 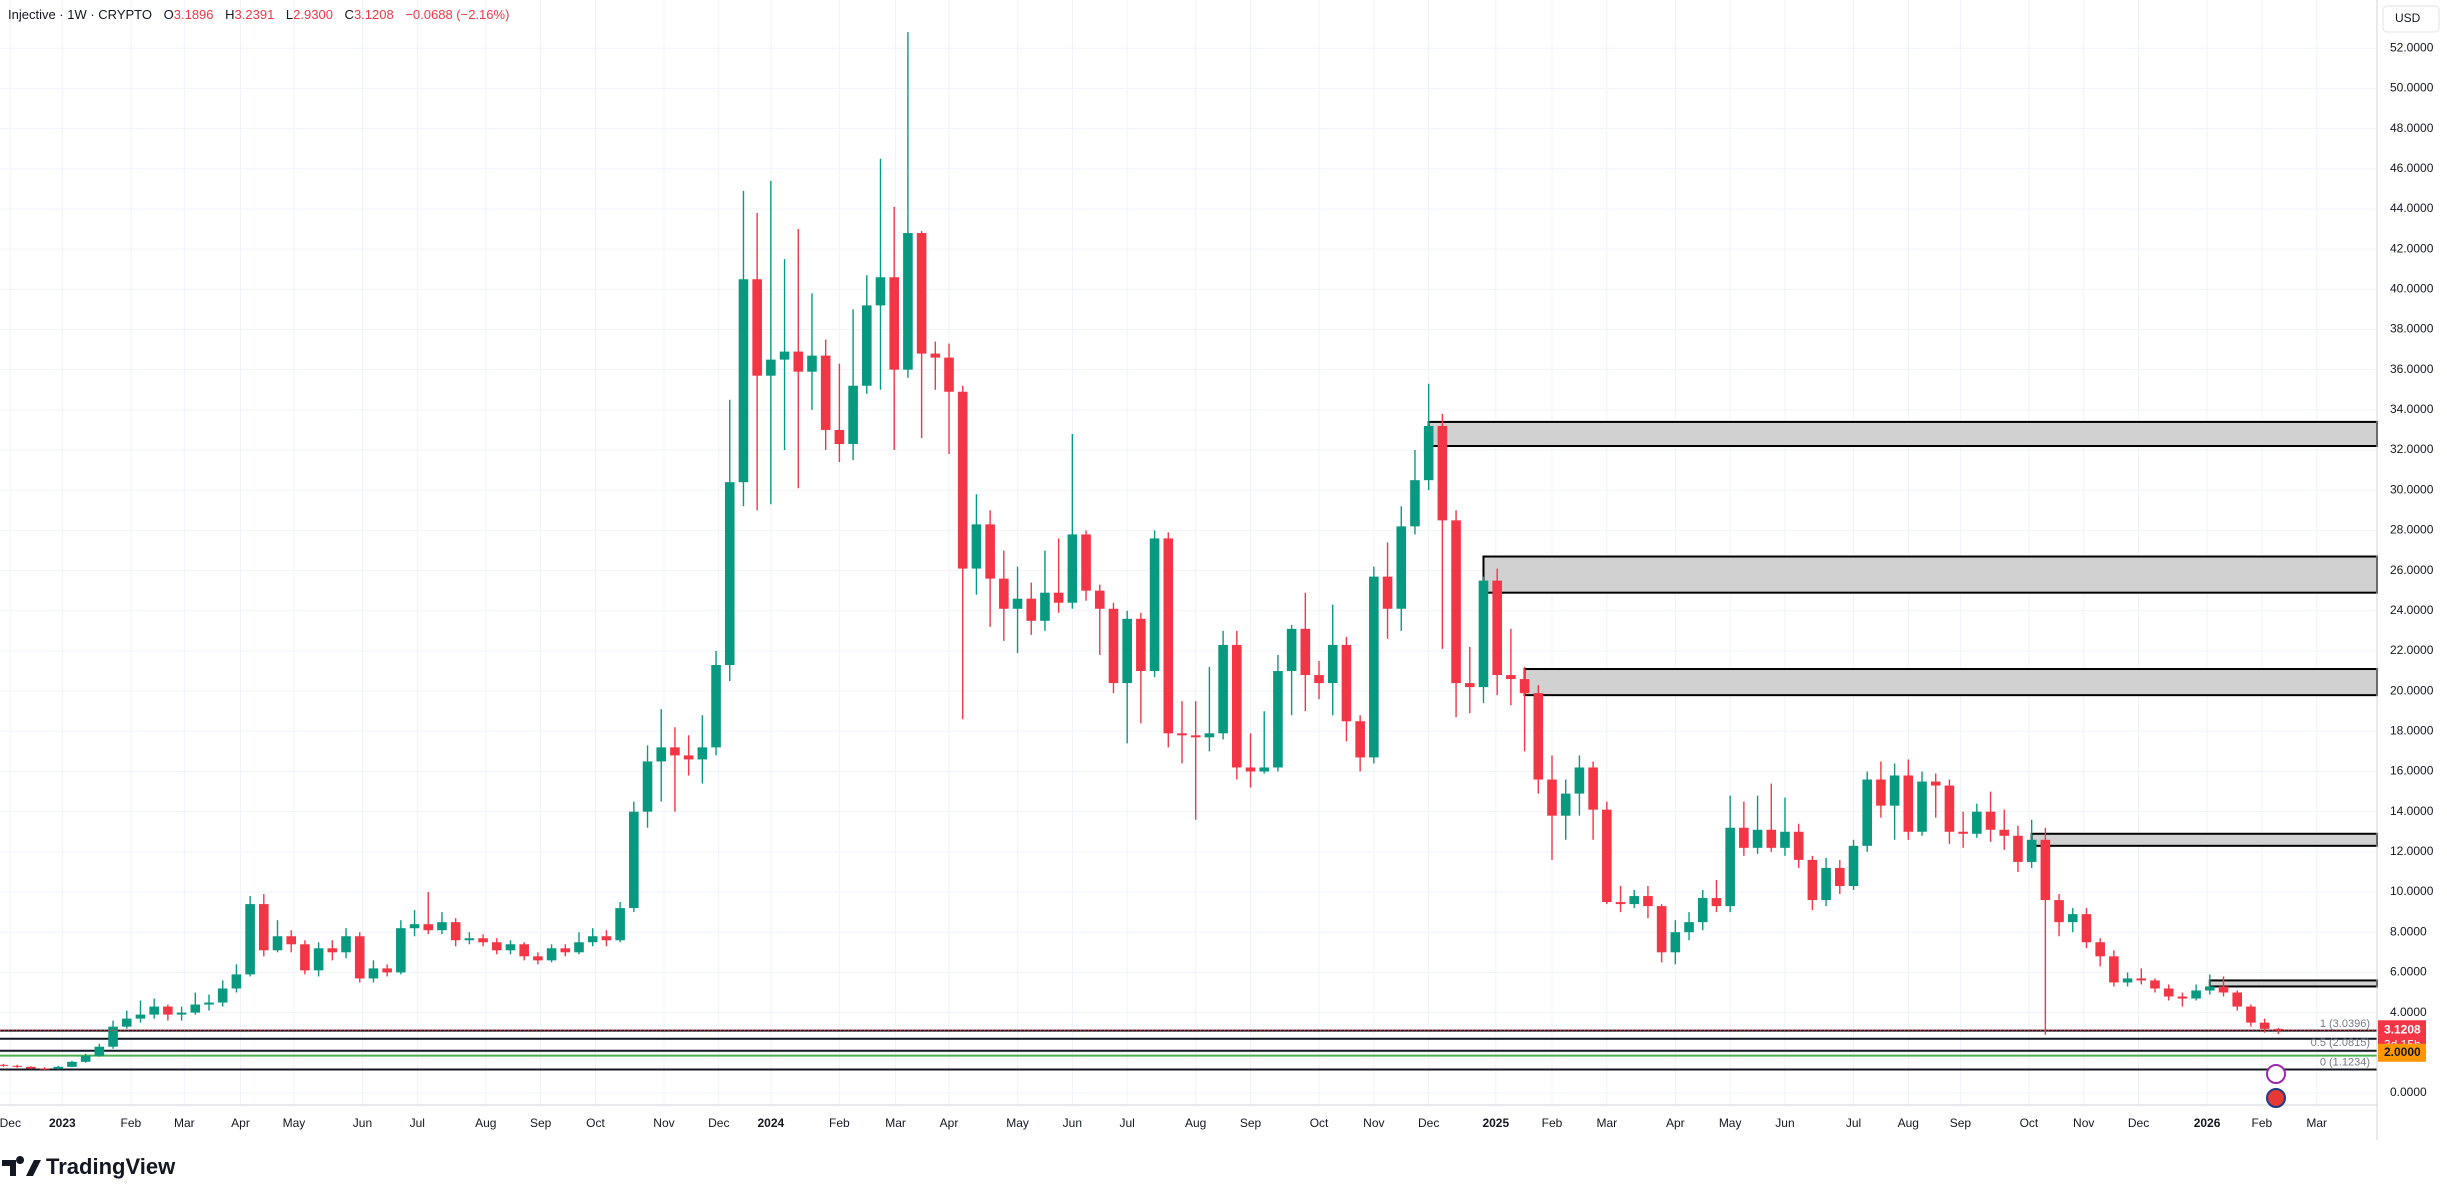 What do you see at coordinates (2408, 931) in the screenshot?
I see `y-tick-label: 8.0000` at bounding box center [2408, 931].